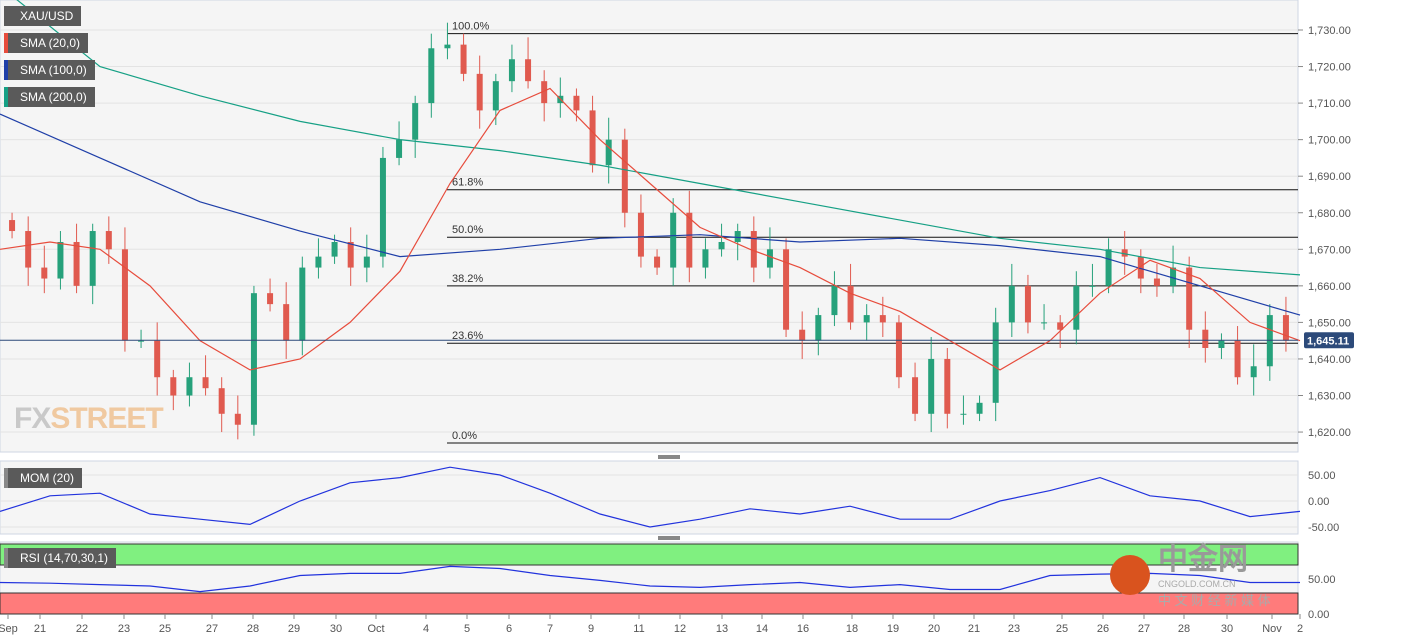 Image resolution: width=1411 pixels, height=640 pixels. I want to click on legend-mom: MOM (20), so click(43, 478).